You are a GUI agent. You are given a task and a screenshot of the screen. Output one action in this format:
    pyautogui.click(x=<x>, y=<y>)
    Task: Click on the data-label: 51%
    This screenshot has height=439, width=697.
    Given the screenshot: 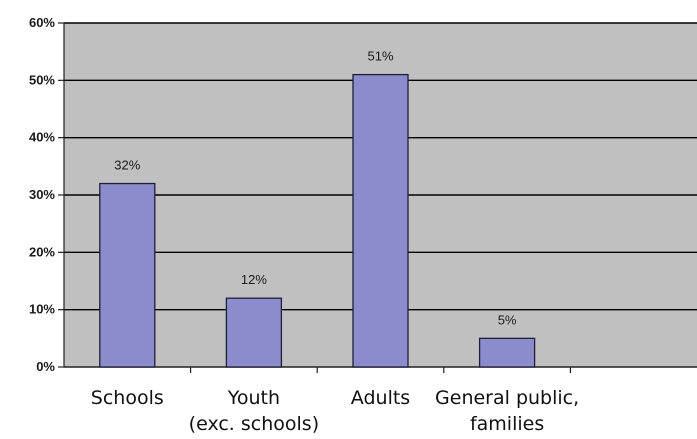 What is the action you would take?
    pyautogui.click(x=380, y=56)
    